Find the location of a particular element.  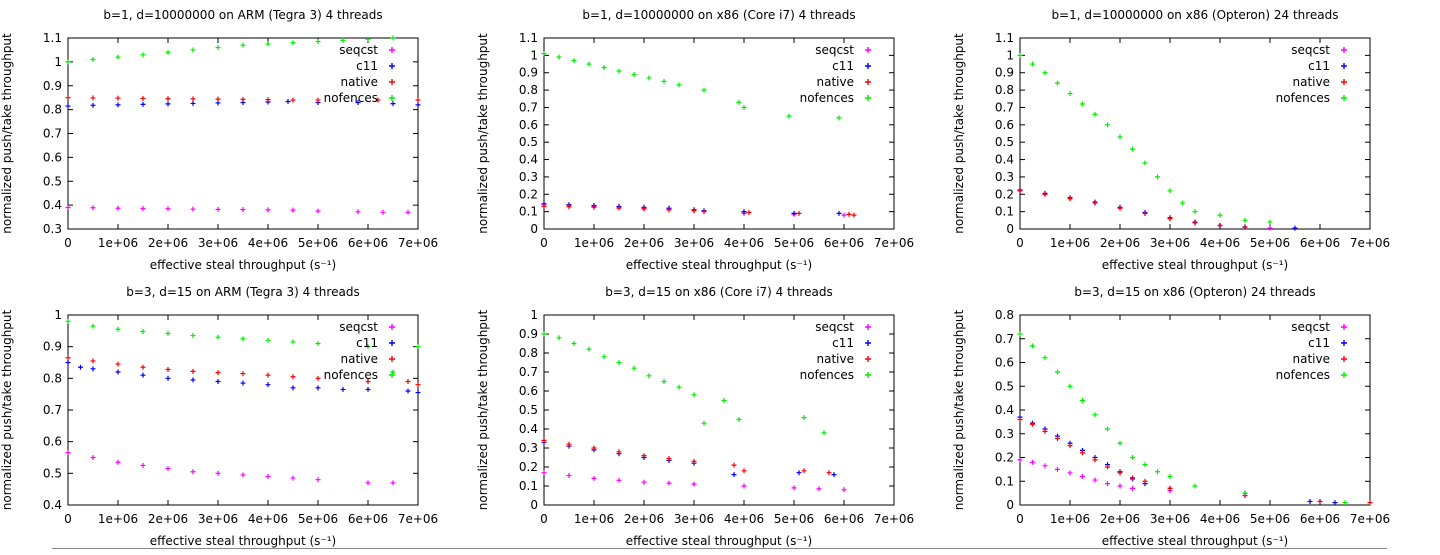

y-tick-label: 0.6 is located at coordinates (1004, 125).